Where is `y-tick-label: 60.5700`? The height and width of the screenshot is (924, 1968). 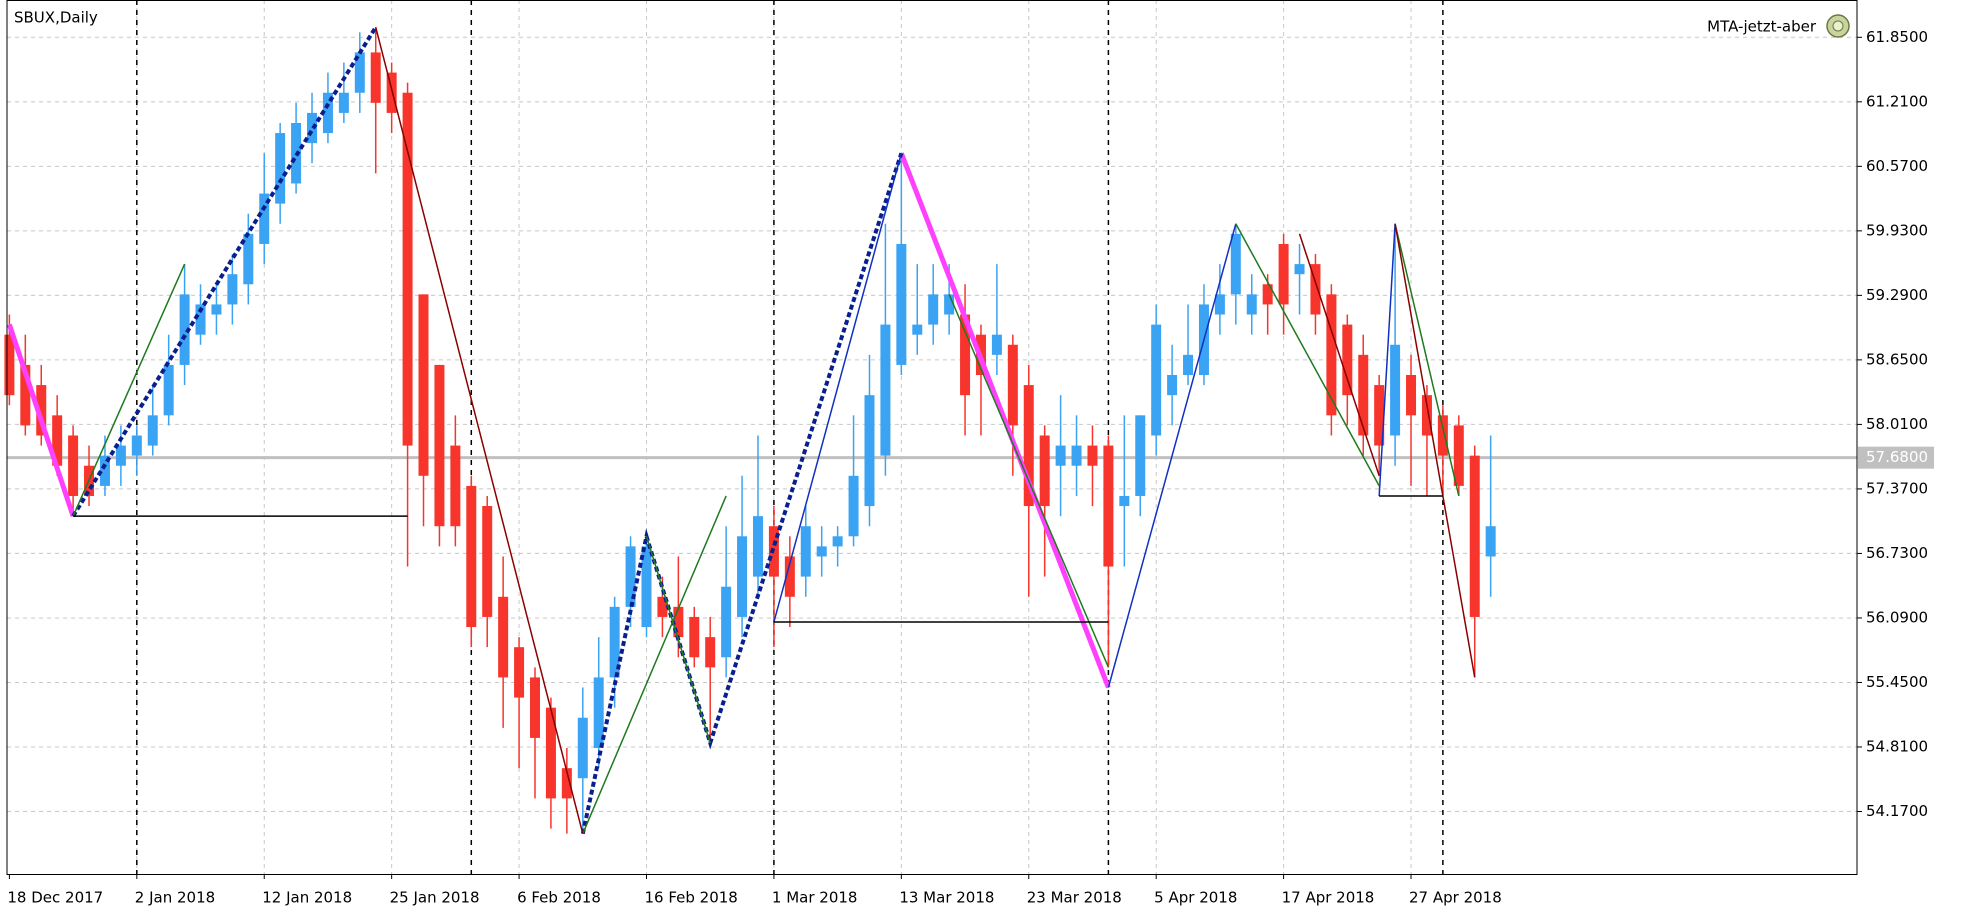 y-tick-label: 60.5700 is located at coordinates (1897, 166).